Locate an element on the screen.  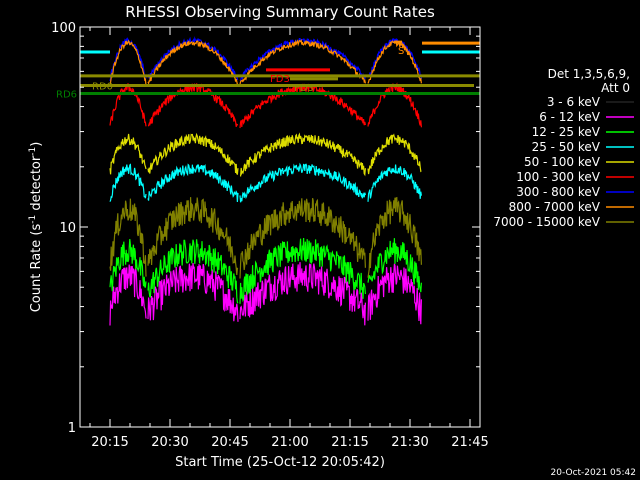
timestamp: 20-Oct-2021 05:42 is located at coordinates (593, 473).